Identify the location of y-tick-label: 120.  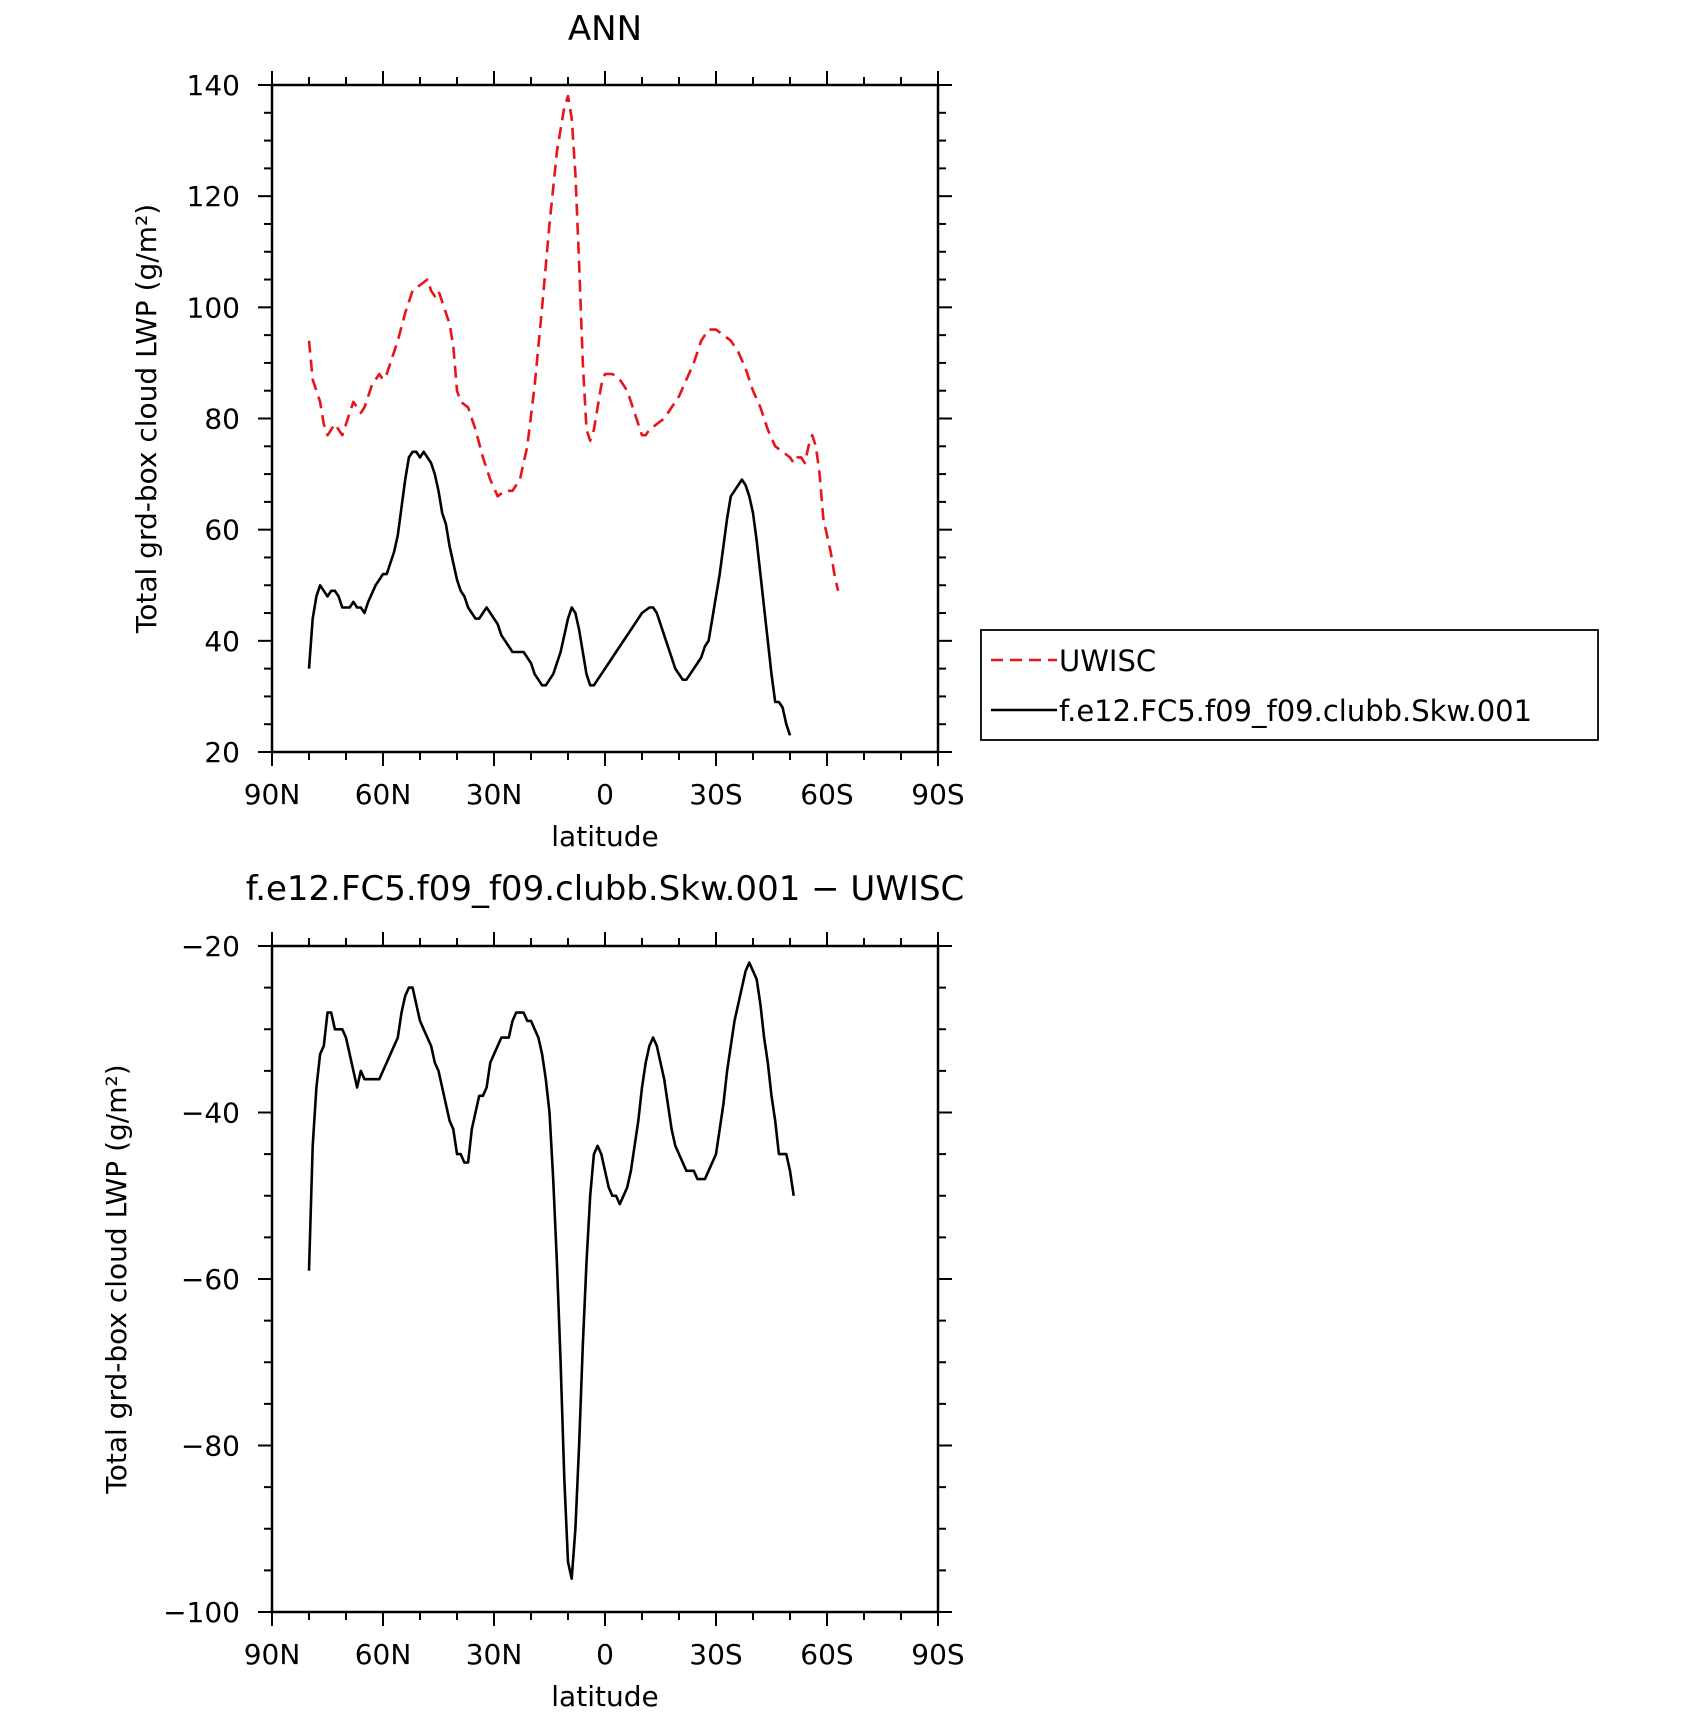
(213, 196).